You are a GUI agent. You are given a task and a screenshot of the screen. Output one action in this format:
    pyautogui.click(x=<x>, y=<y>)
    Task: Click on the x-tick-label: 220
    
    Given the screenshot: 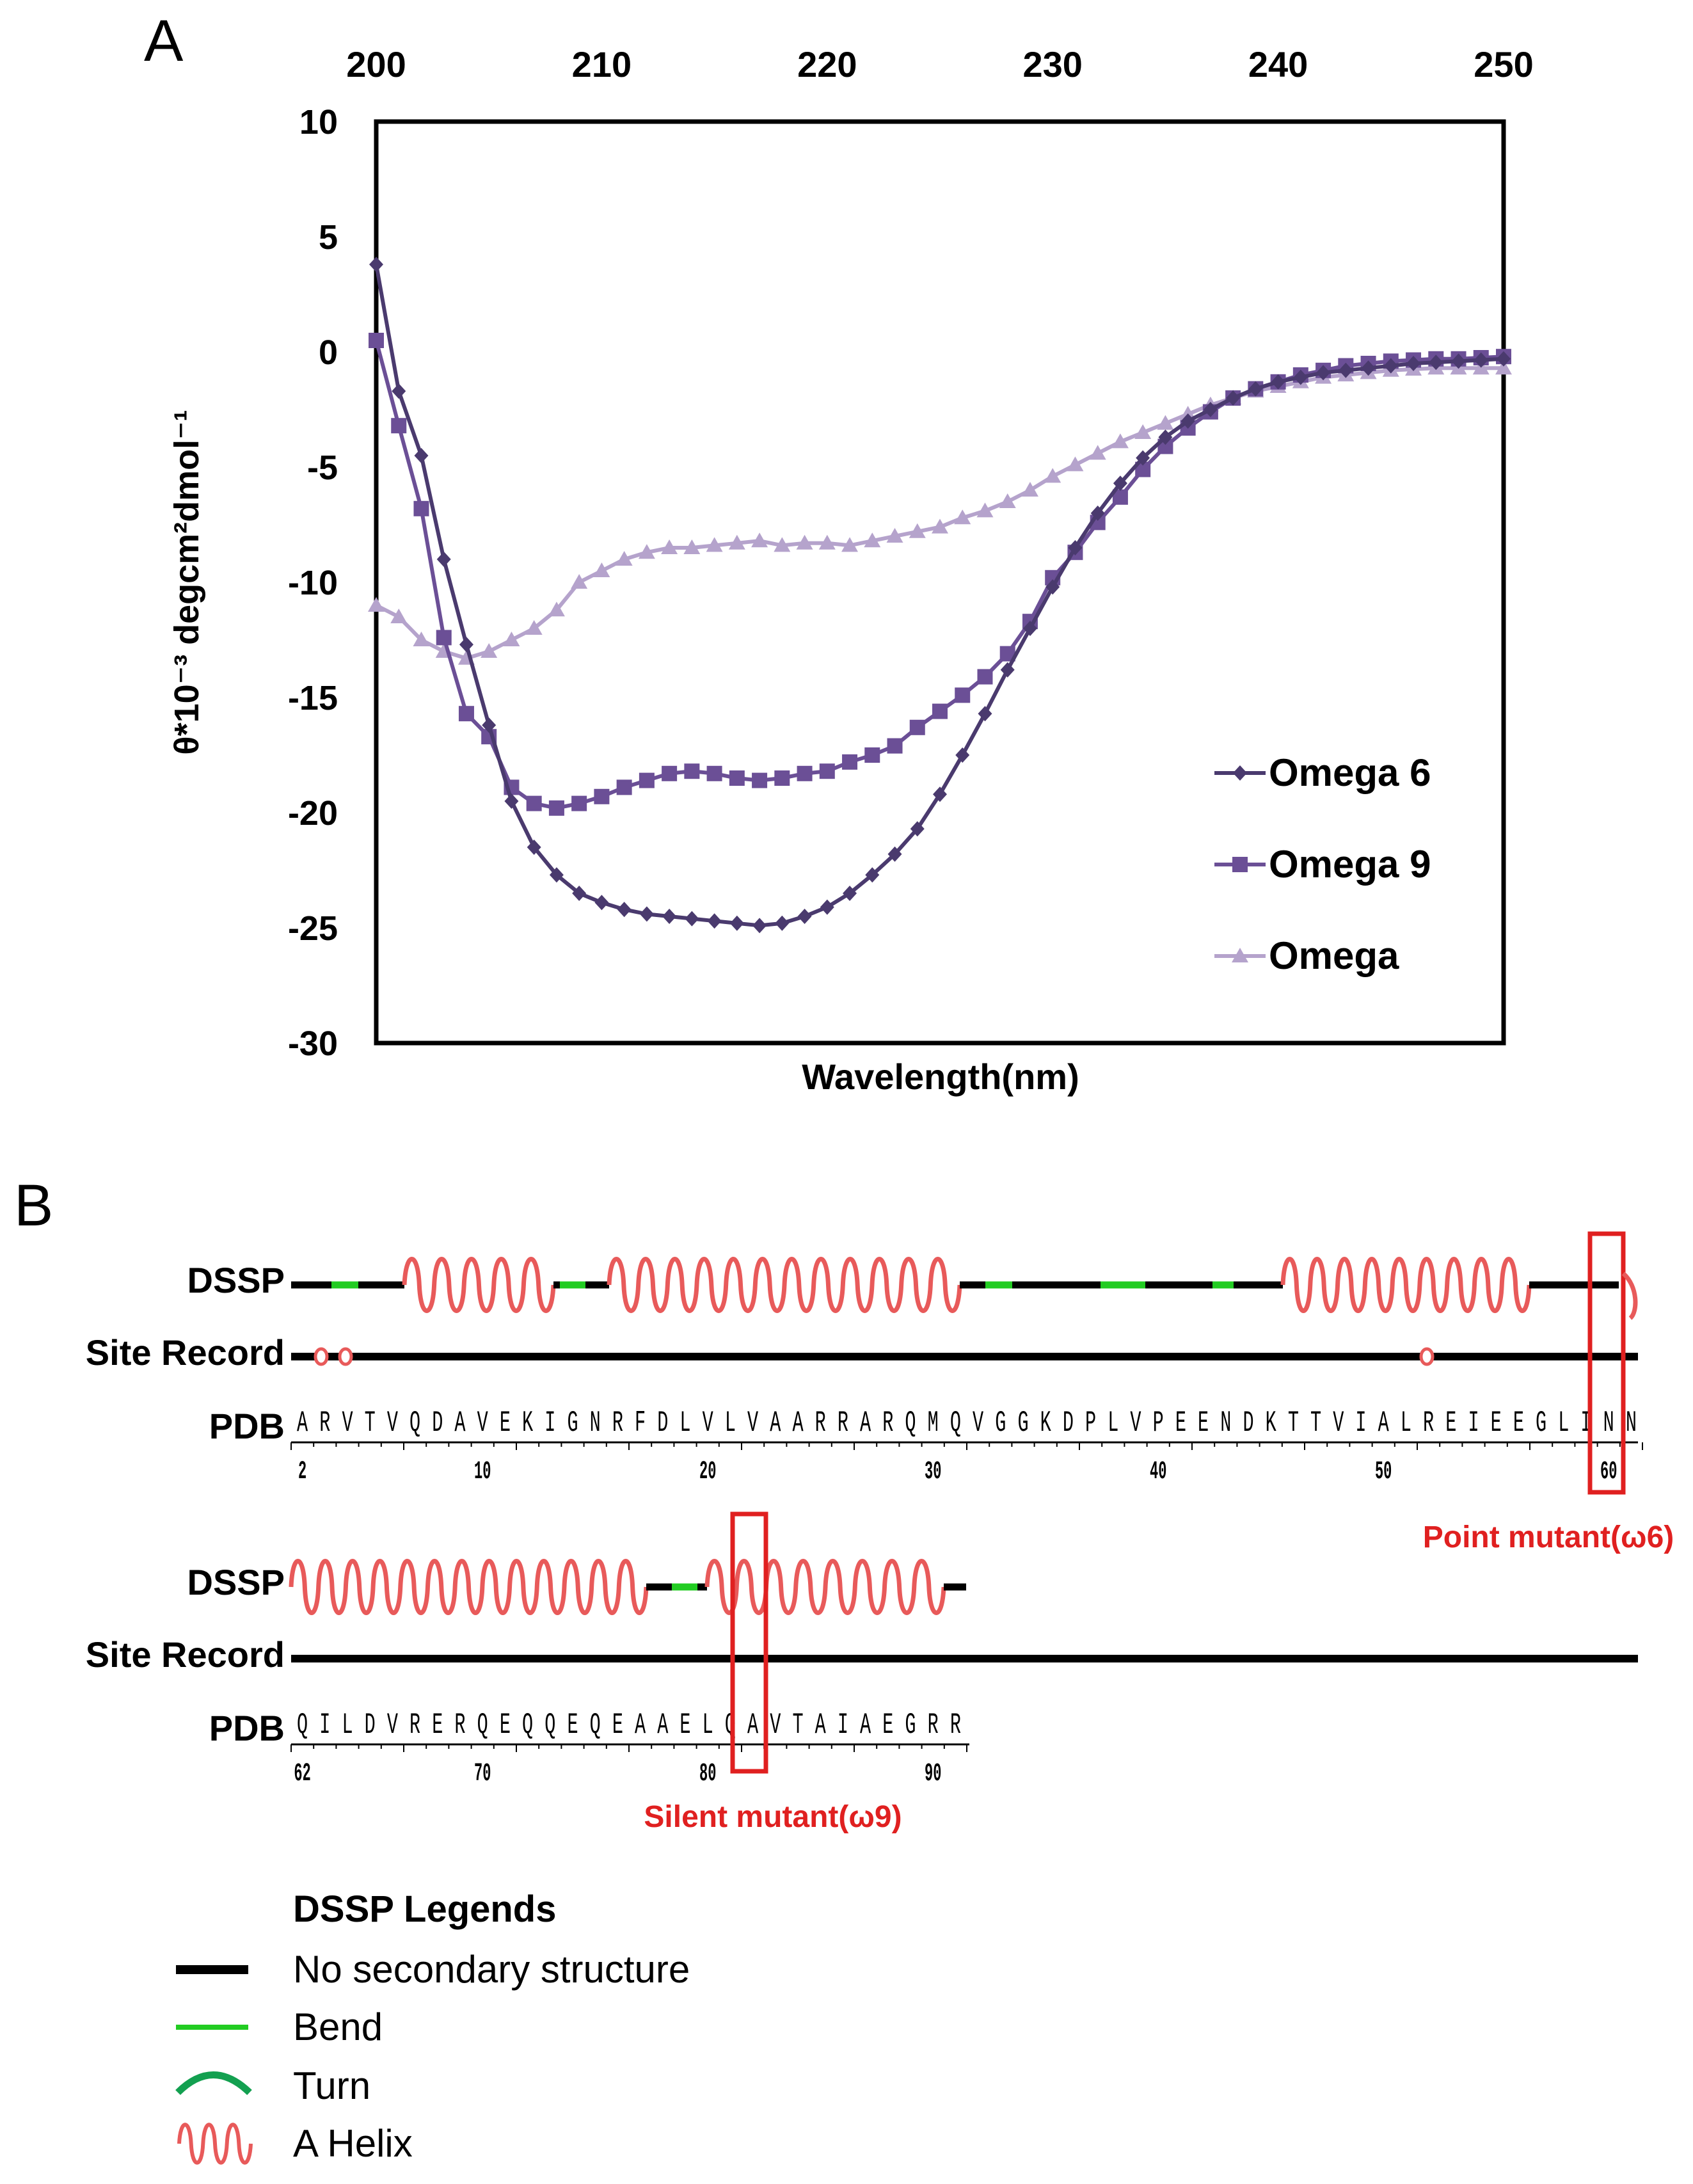 What is the action you would take?
    pyautogui.click(x=827, y=64)
    